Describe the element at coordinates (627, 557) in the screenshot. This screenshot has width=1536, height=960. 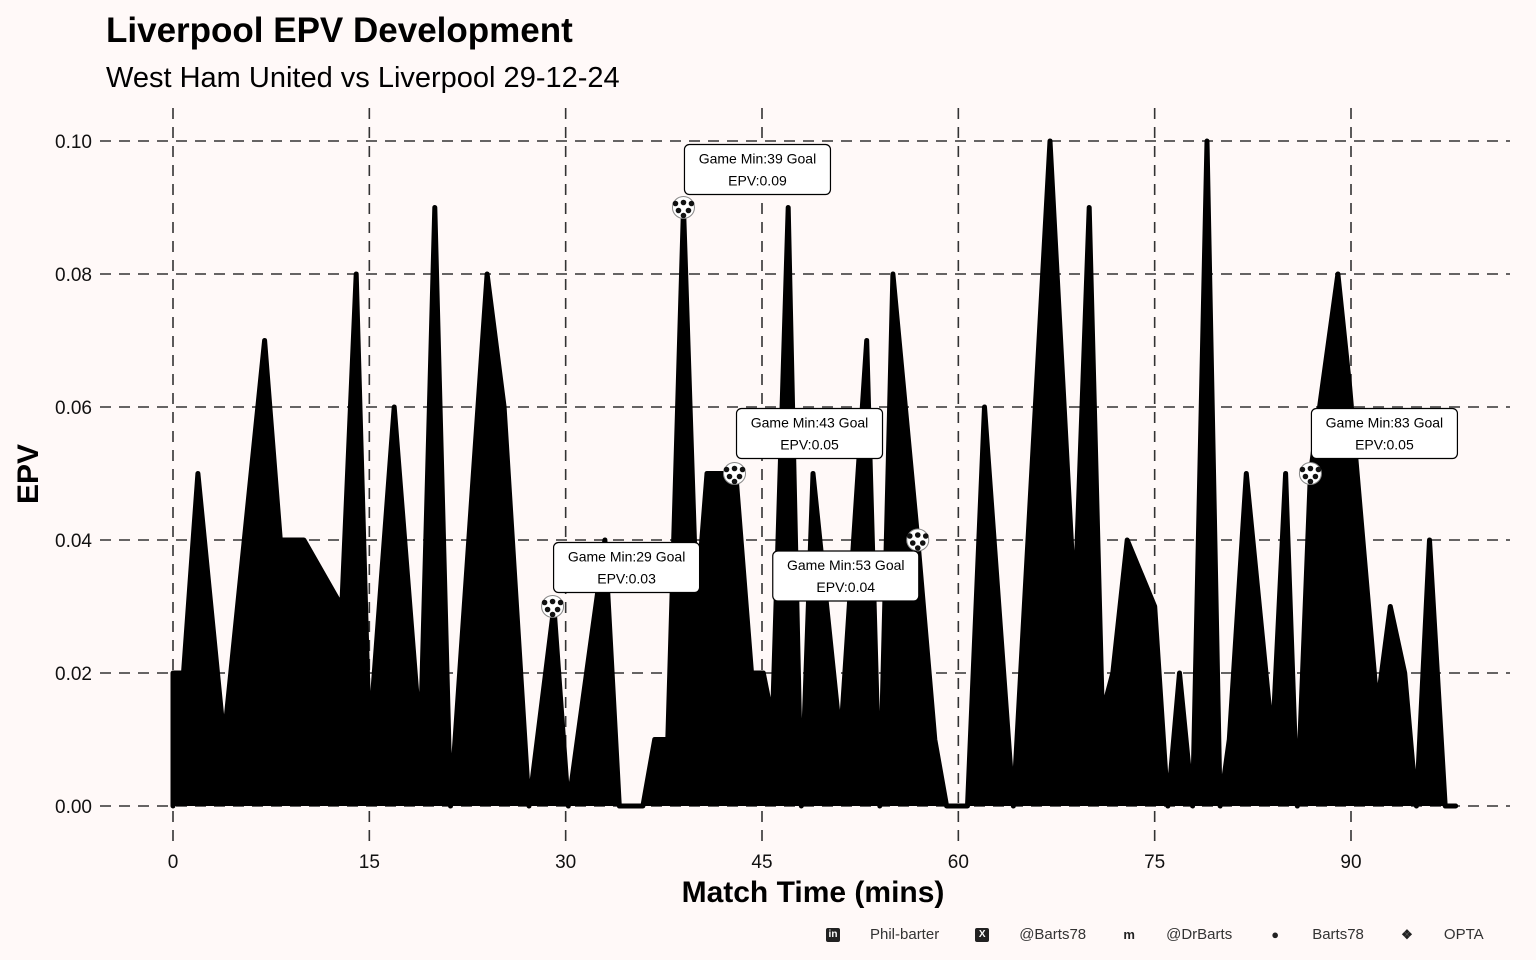
I see `goal-label-line1: Game Min:29 Goal` at that location.